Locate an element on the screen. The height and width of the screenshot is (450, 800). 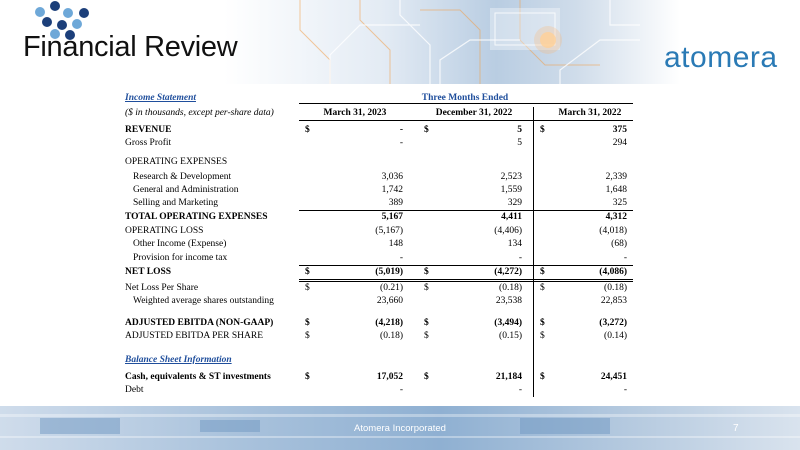
table-row: Provision for income tax - - - is located at coordinates (377, 258).